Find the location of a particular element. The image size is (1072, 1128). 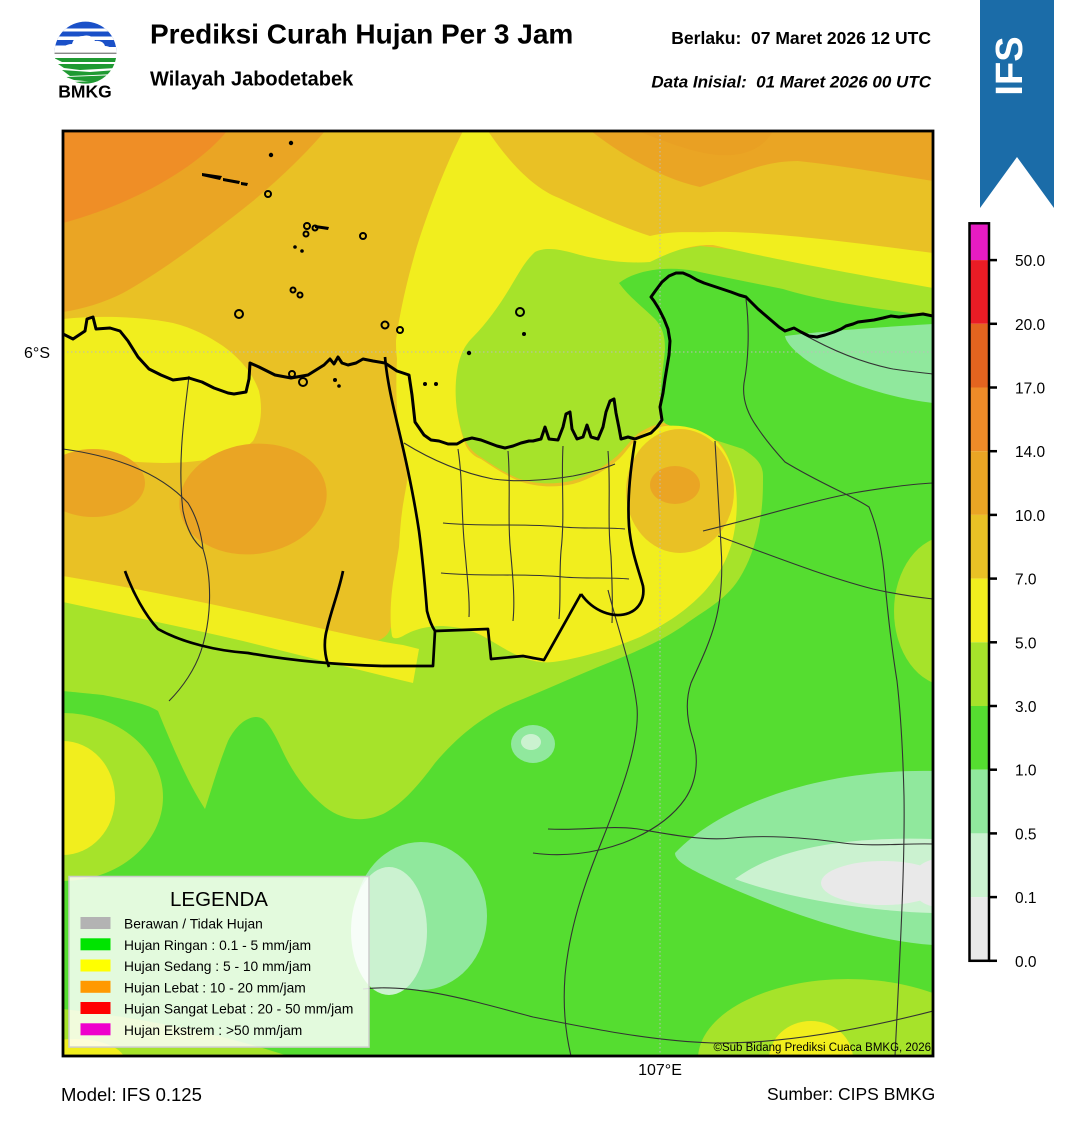

svg-text: BMKG is located at coordinates (84, 92).